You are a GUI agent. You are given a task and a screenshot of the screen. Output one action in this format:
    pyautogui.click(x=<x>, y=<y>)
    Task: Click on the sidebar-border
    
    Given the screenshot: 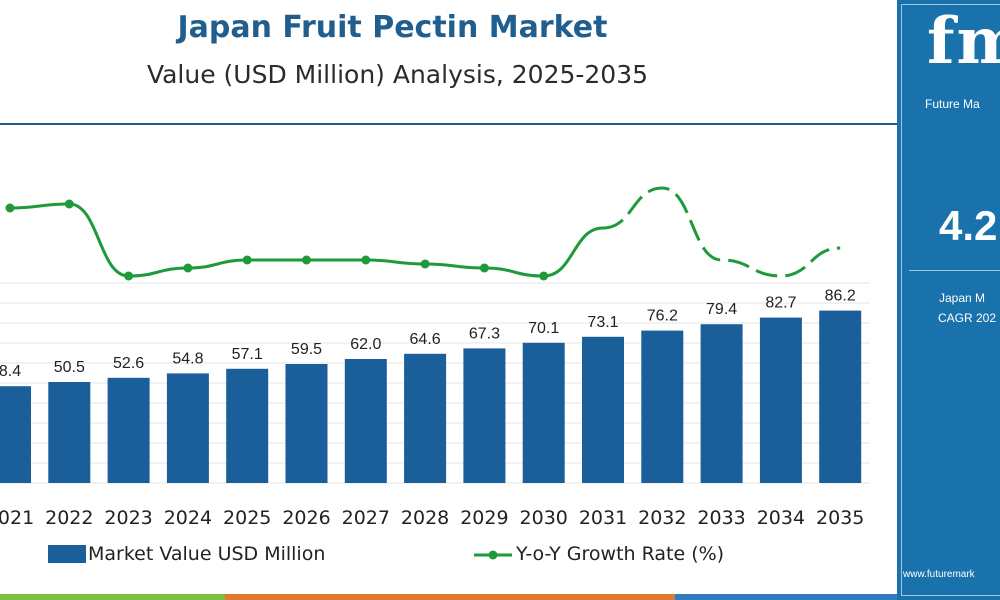 What is the action you would take?
    pyautogui.click(x=950, y=300)
    